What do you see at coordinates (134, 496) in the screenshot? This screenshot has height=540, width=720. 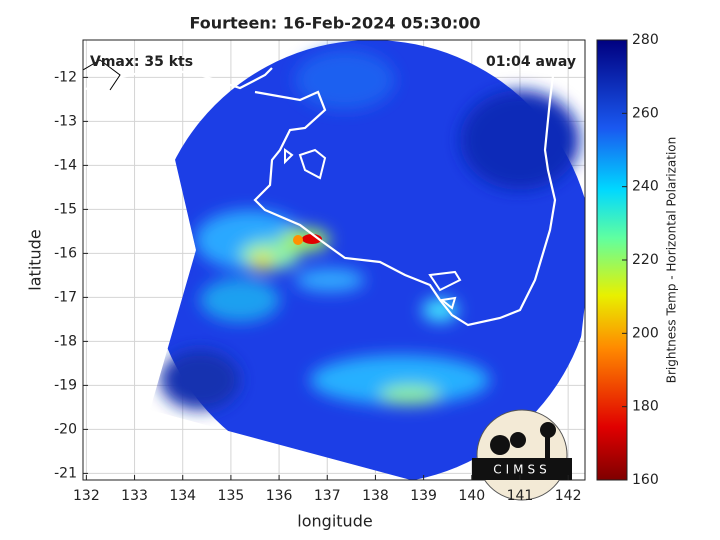 I see `x-tick-label: 133` at bounding box center [134, 496].